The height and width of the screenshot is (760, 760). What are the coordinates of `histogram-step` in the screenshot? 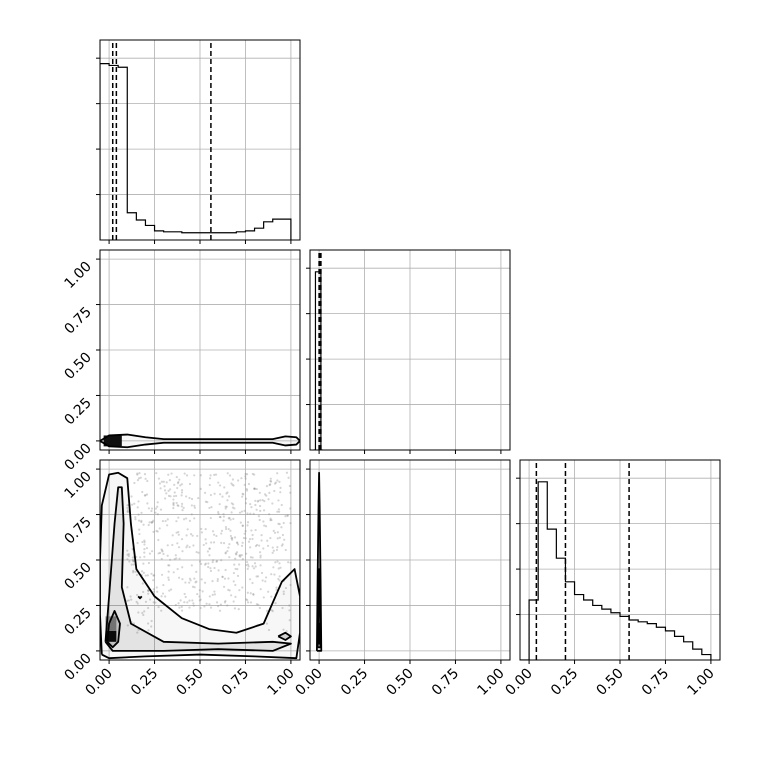 It's located at (616, 570).